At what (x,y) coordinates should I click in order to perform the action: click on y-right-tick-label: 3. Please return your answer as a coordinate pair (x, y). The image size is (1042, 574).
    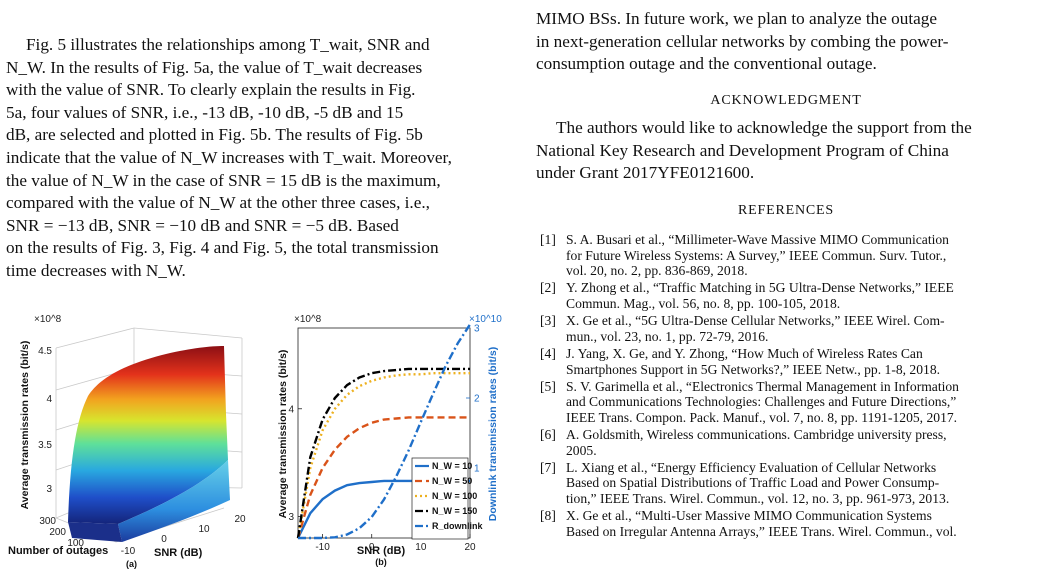
    Looking at the image, I should click on (477, 329).